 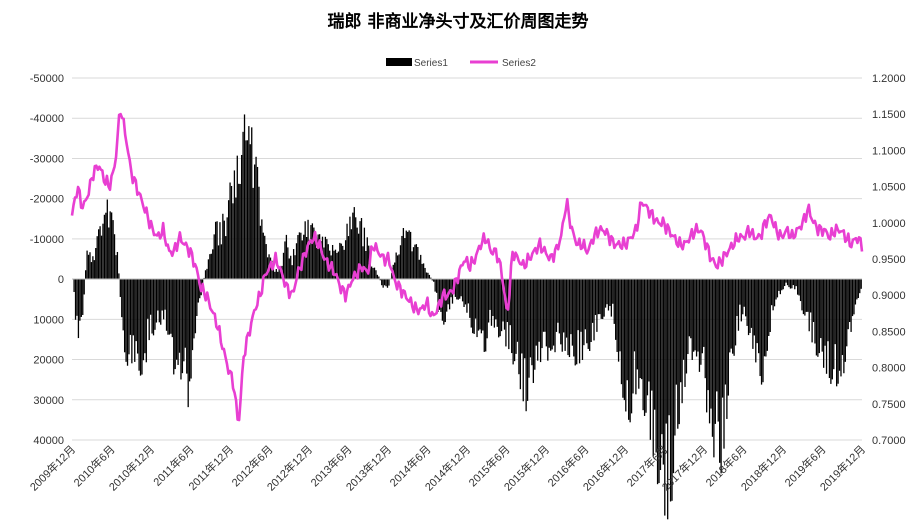 What do you see at coordinates (47, 240) in the screenshot?
I see `y-left-tick-label: -10000` at bounding box center [47, 240].